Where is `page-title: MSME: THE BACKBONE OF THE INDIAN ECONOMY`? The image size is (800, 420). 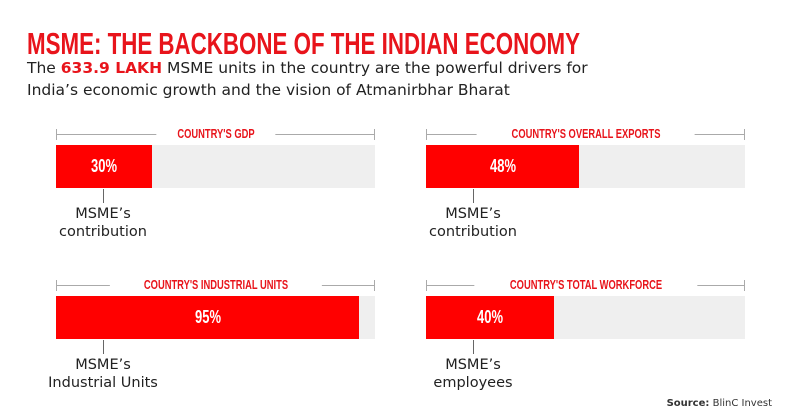
page-title: MSME: THE BACKBONE OF THE INDIAN ECONOMY is located at coordinates (304, 43).